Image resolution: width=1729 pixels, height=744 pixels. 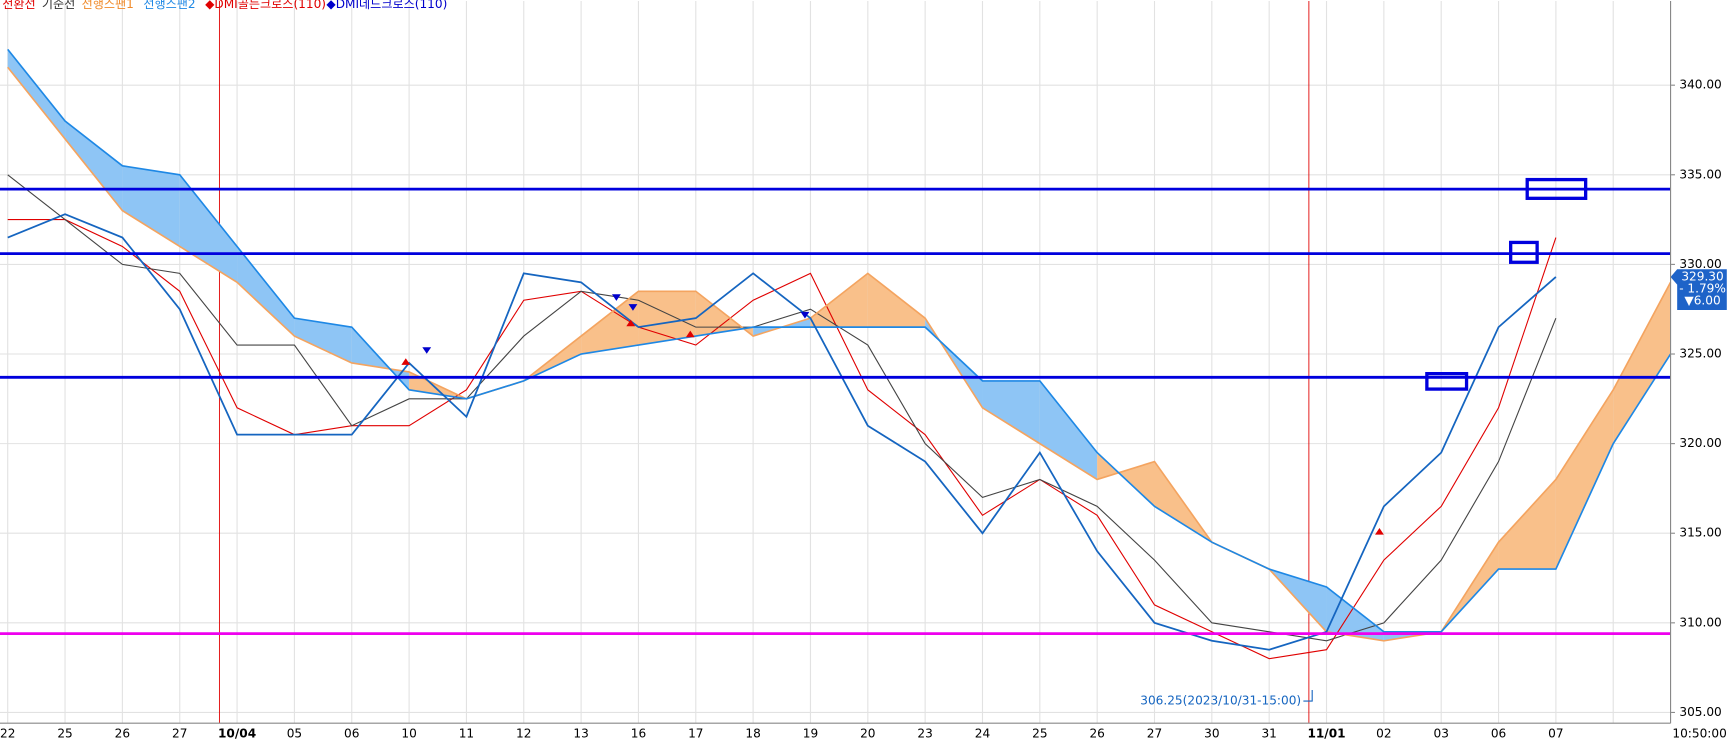 What do you see at coordinates (810, 734) in the screenshot?
I see `x-tick-label: 19` at bounding box center [810, 734].